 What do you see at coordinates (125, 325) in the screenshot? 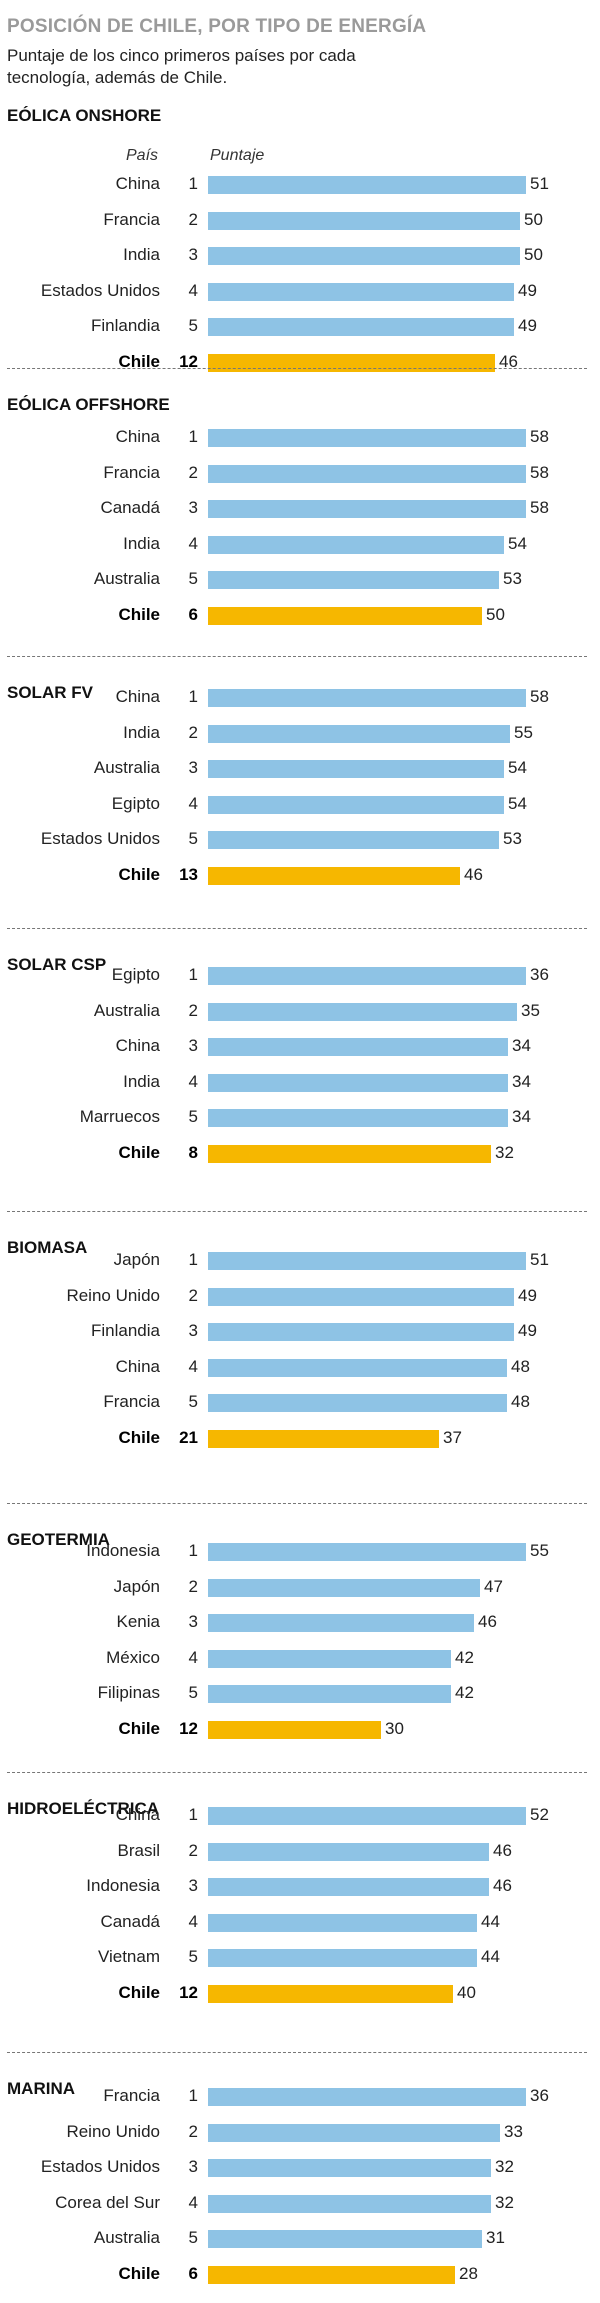
I see `country-label: Finlandia` at bounding box center [125, 325].